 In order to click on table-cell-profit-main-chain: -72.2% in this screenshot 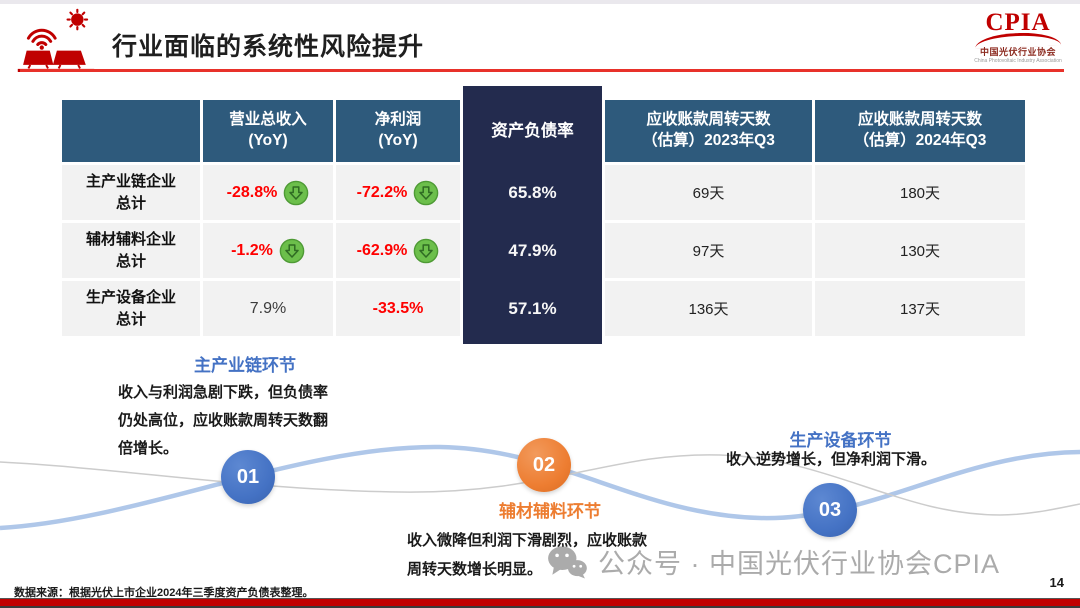, I will do `click(398, 192)`.